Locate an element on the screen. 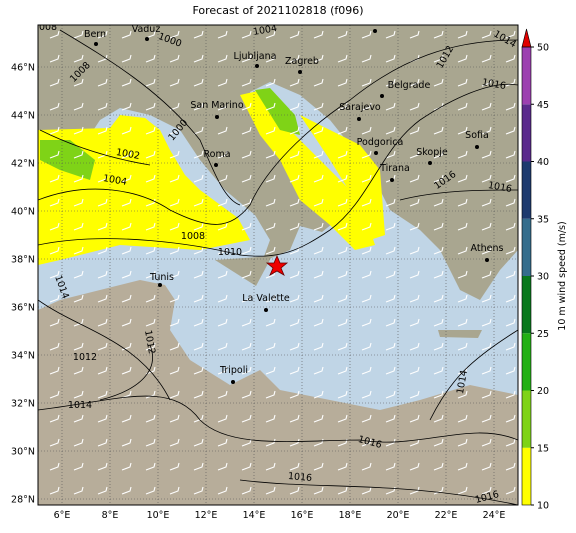 The height and width of the screenshot is (533, 576). lon-label: 20°E is located at coordinates (398, 515).